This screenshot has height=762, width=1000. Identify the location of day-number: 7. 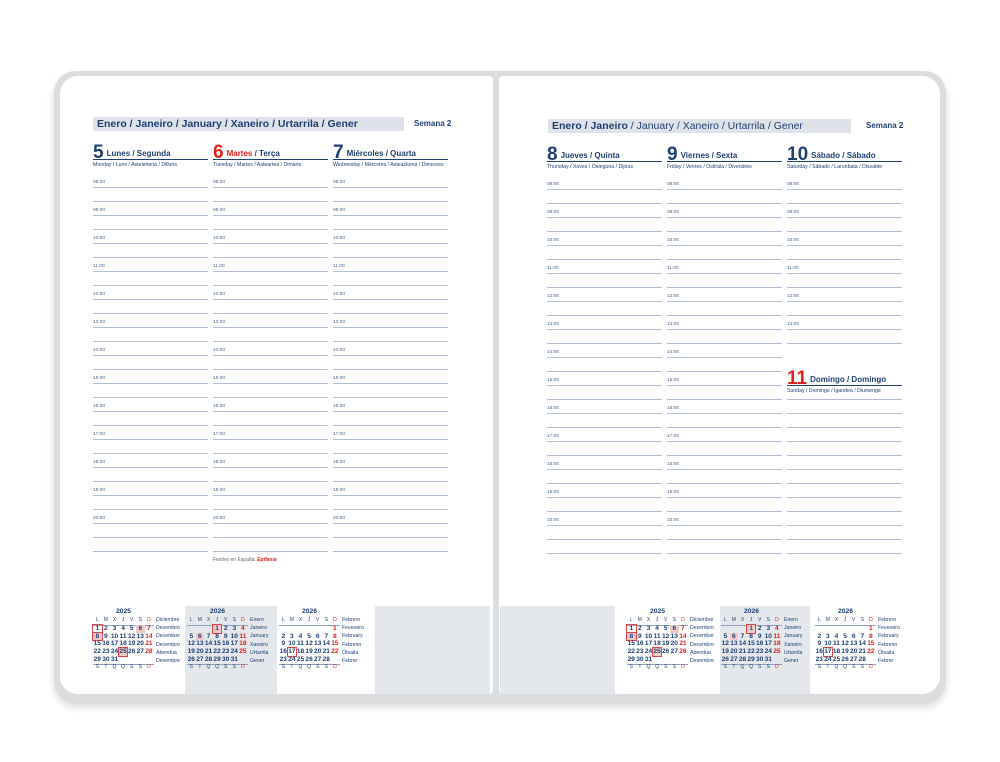
(338, 152).